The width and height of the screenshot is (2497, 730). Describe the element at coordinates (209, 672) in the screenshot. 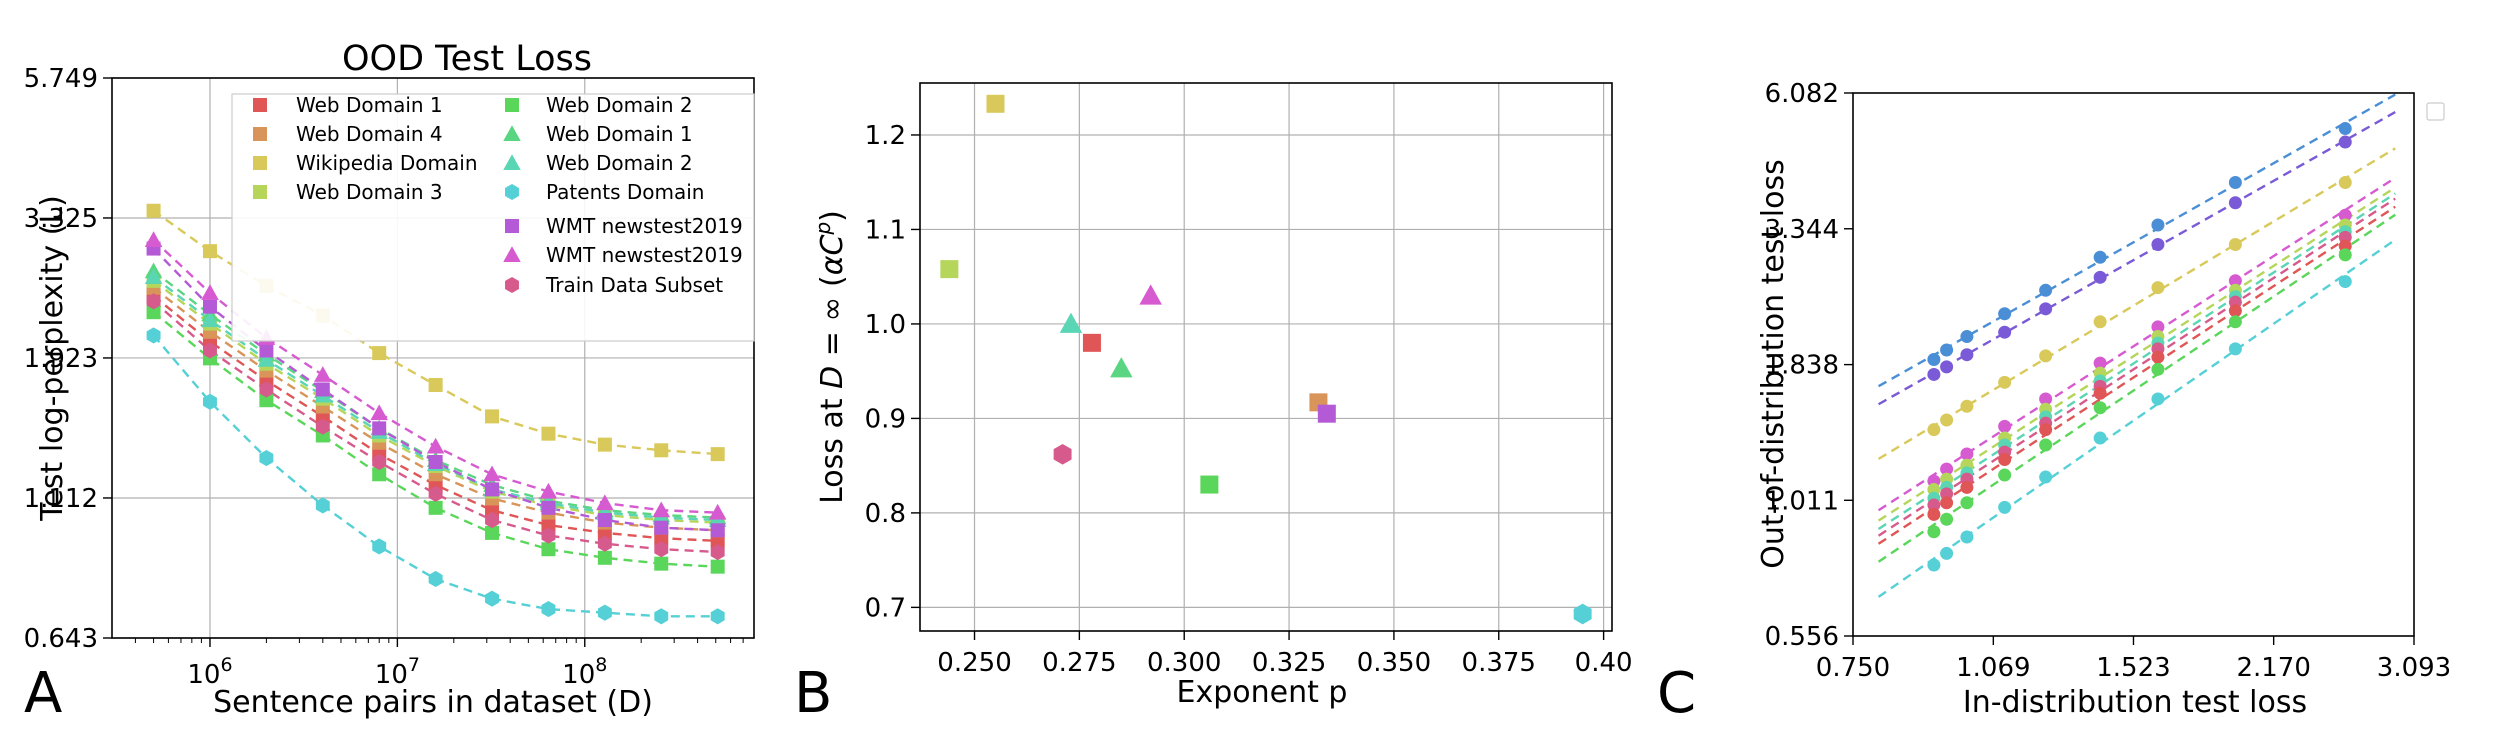

I see `panel-a-xtick-label: 106` at that location.